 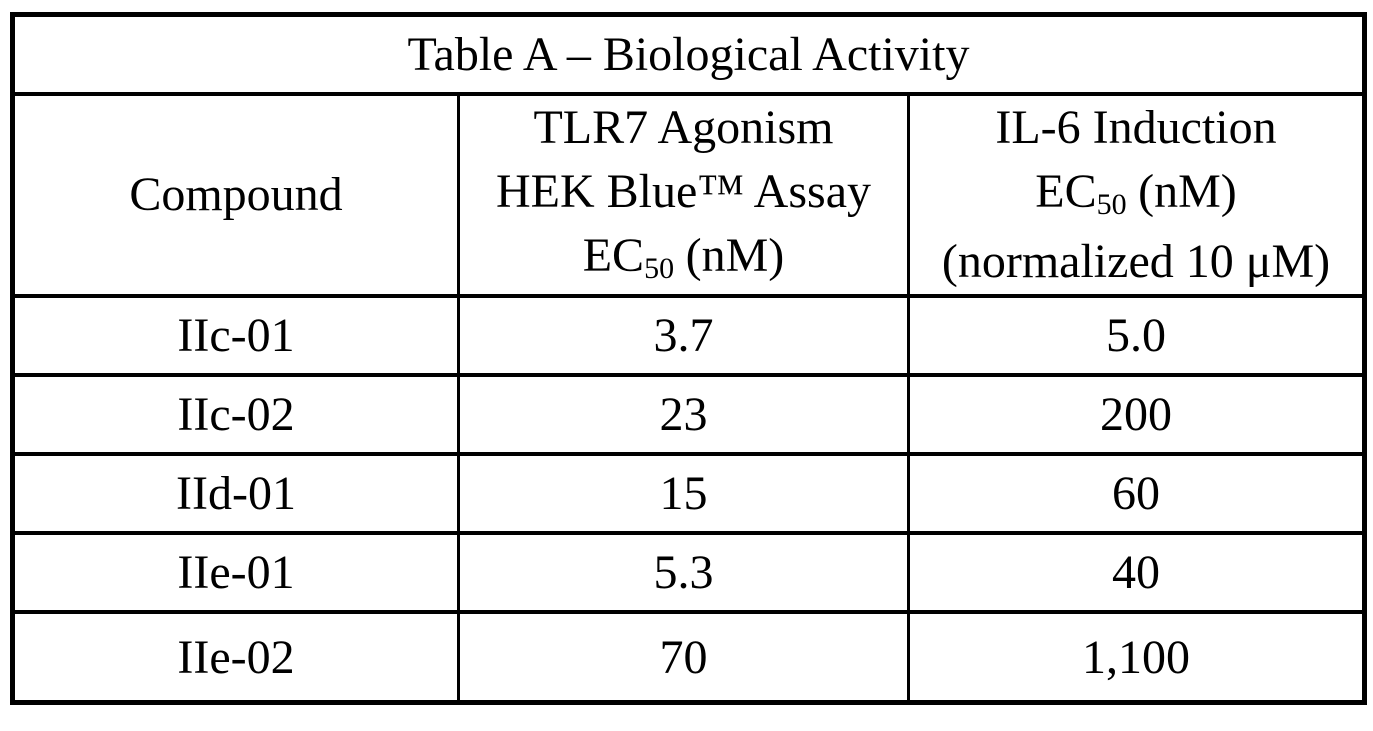 What do you see at coordinates (683, 657) in the screenshot?
I see `cell-tlr7-ec50: 70` at bounding box center [683, 657].